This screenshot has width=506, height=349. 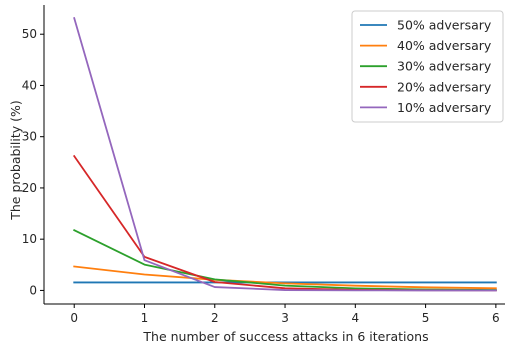 I want to click on legend-label: 10% adversary, so click(x=444, y=107).